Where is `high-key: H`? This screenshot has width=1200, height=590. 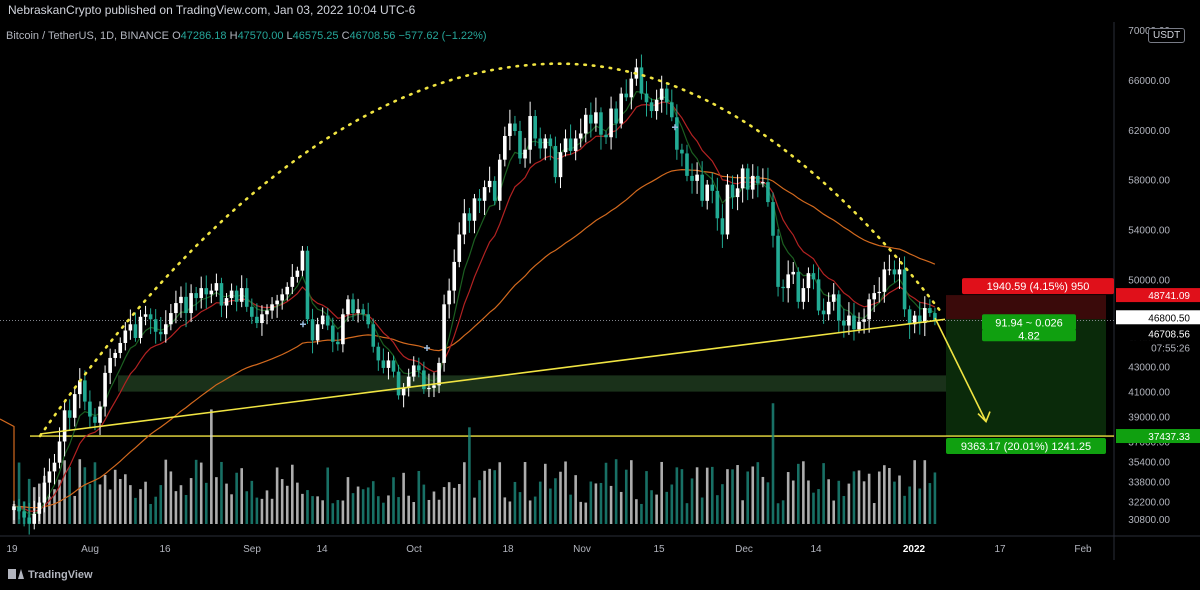 high-key: H is located at coordinates (233, 36).